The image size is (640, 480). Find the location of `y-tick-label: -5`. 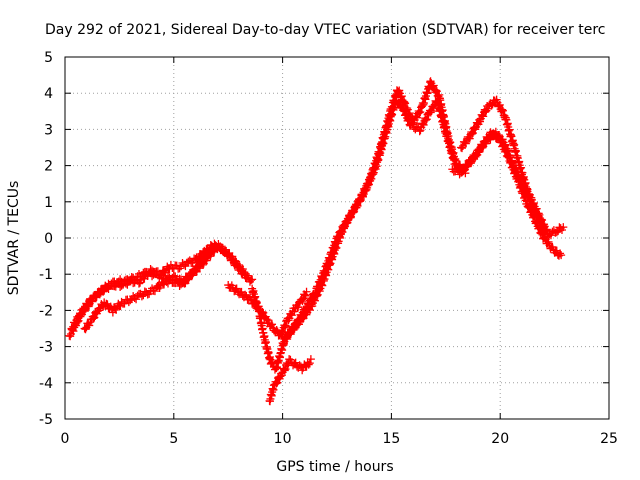

y-tick-label: -5 is located at coordinates (46, 420).